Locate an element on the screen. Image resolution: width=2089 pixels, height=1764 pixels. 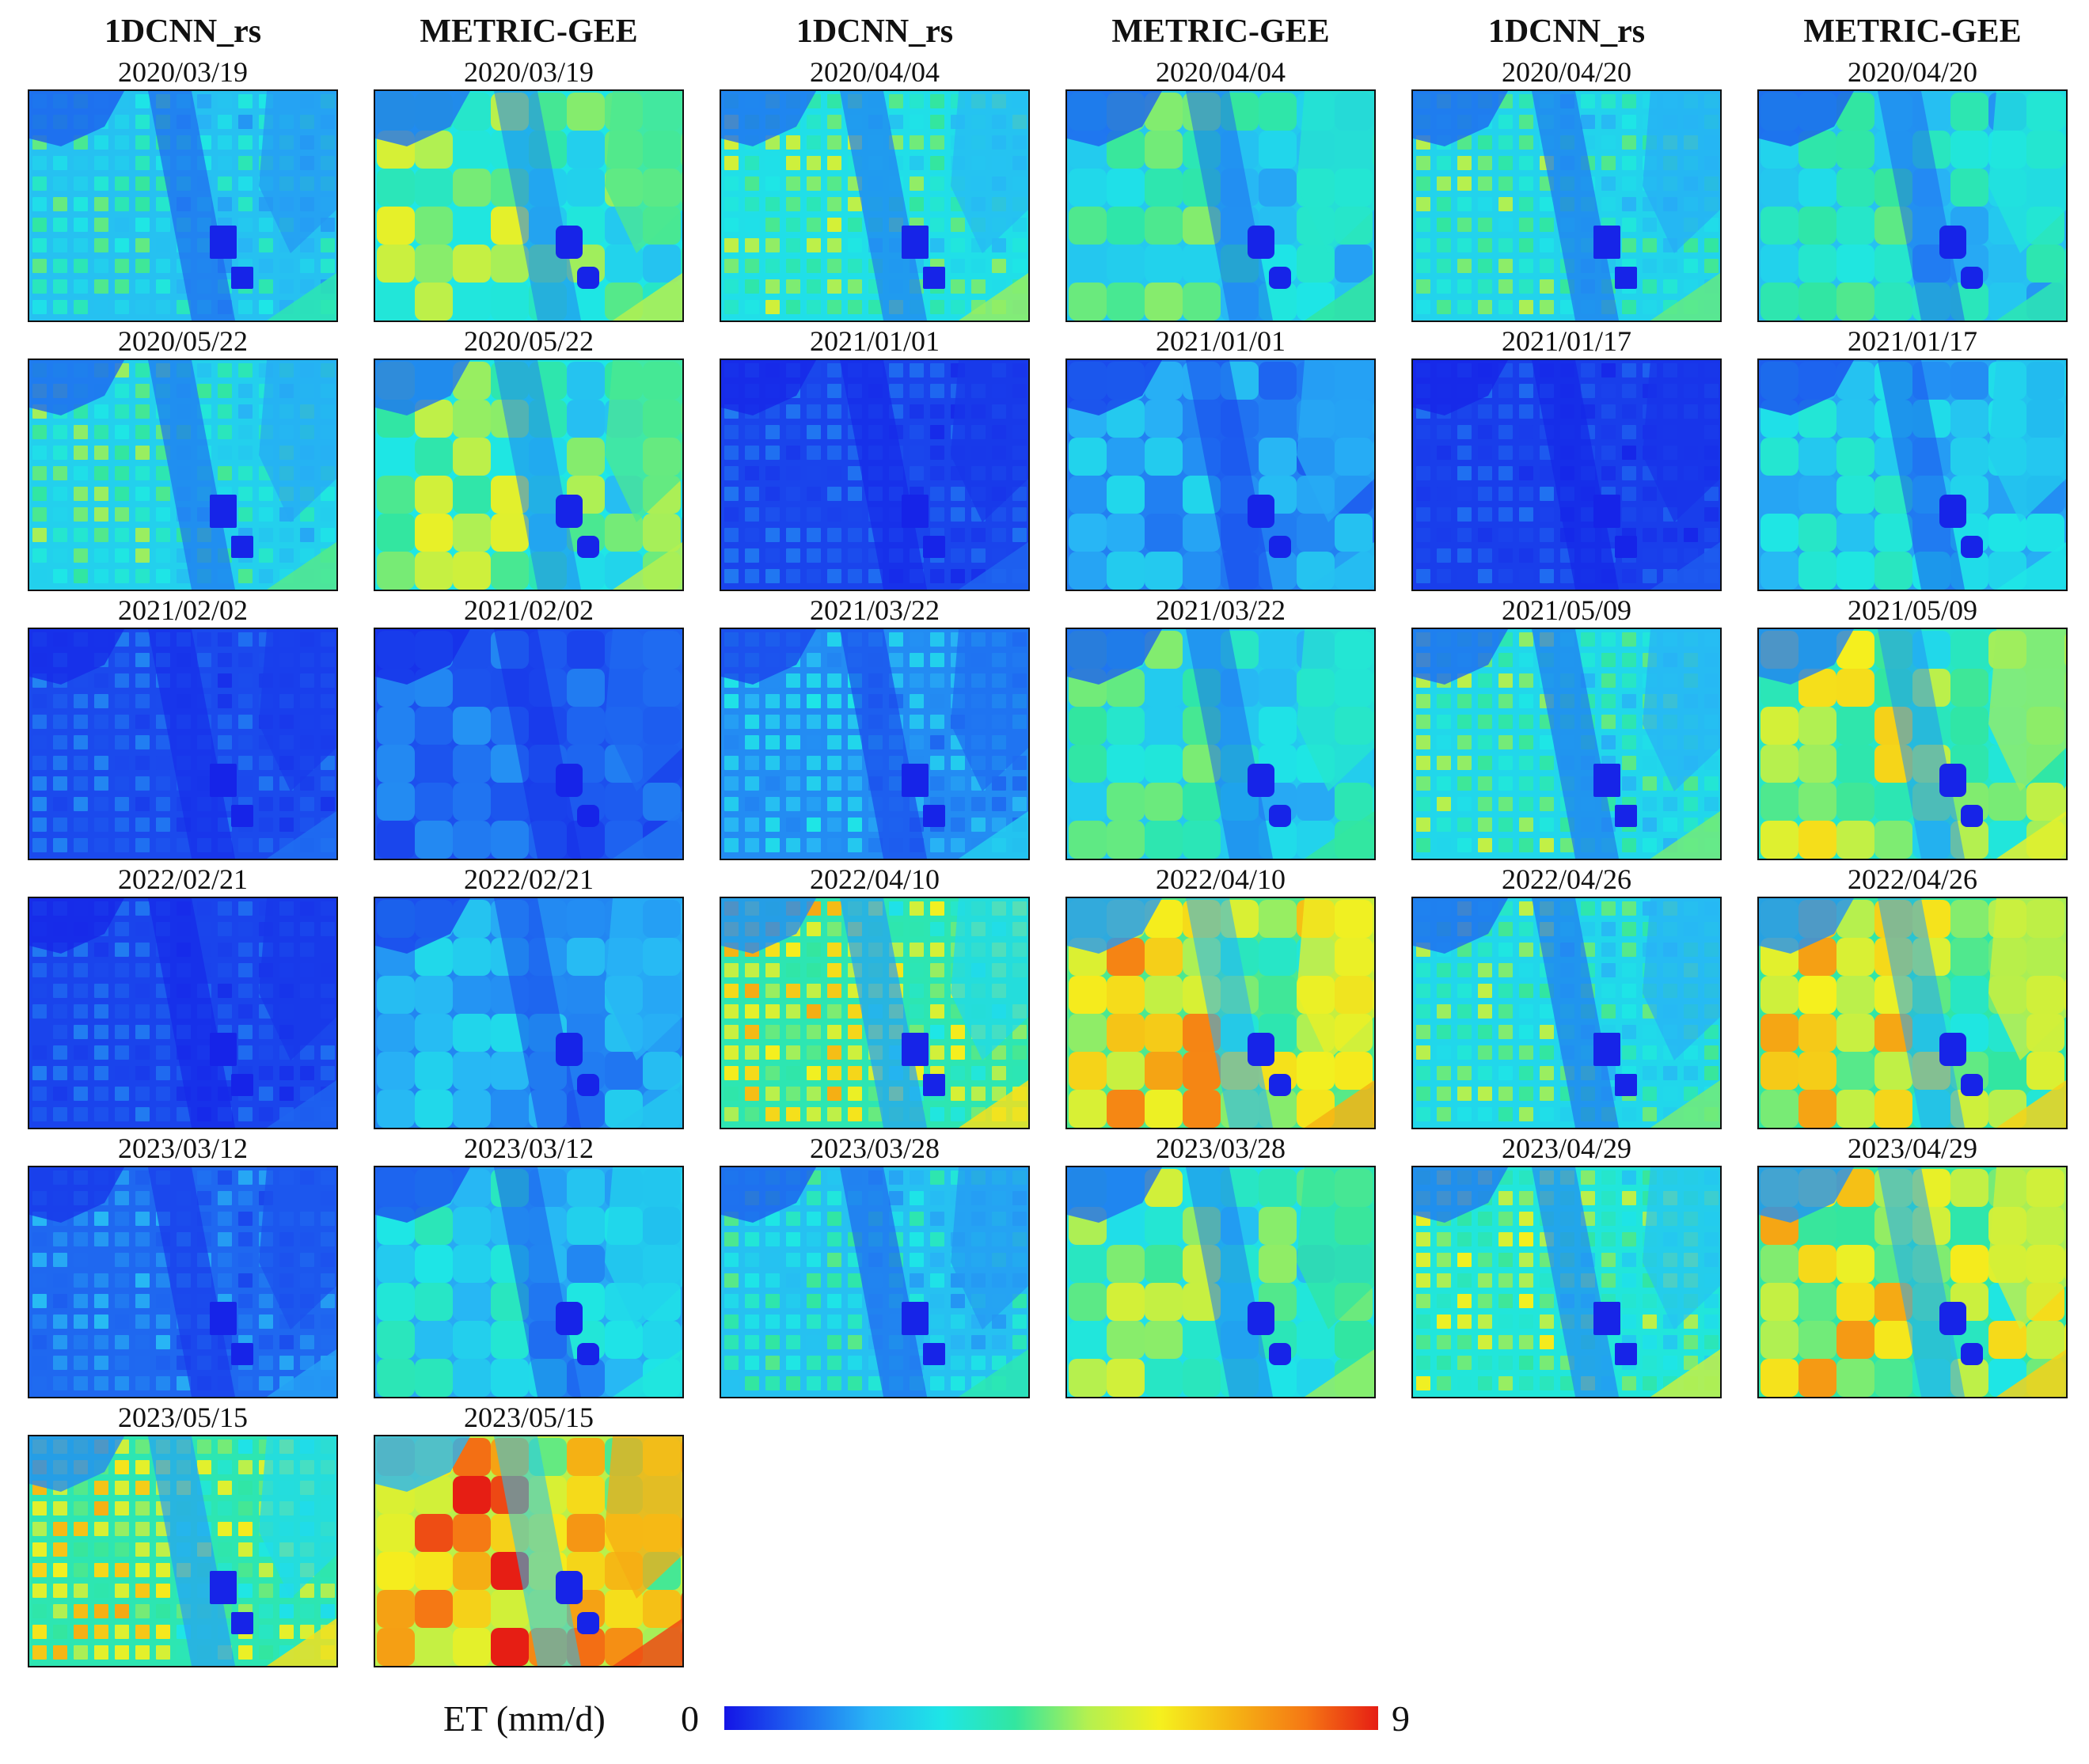
colorbar is located at coordinates (1051, 1718).